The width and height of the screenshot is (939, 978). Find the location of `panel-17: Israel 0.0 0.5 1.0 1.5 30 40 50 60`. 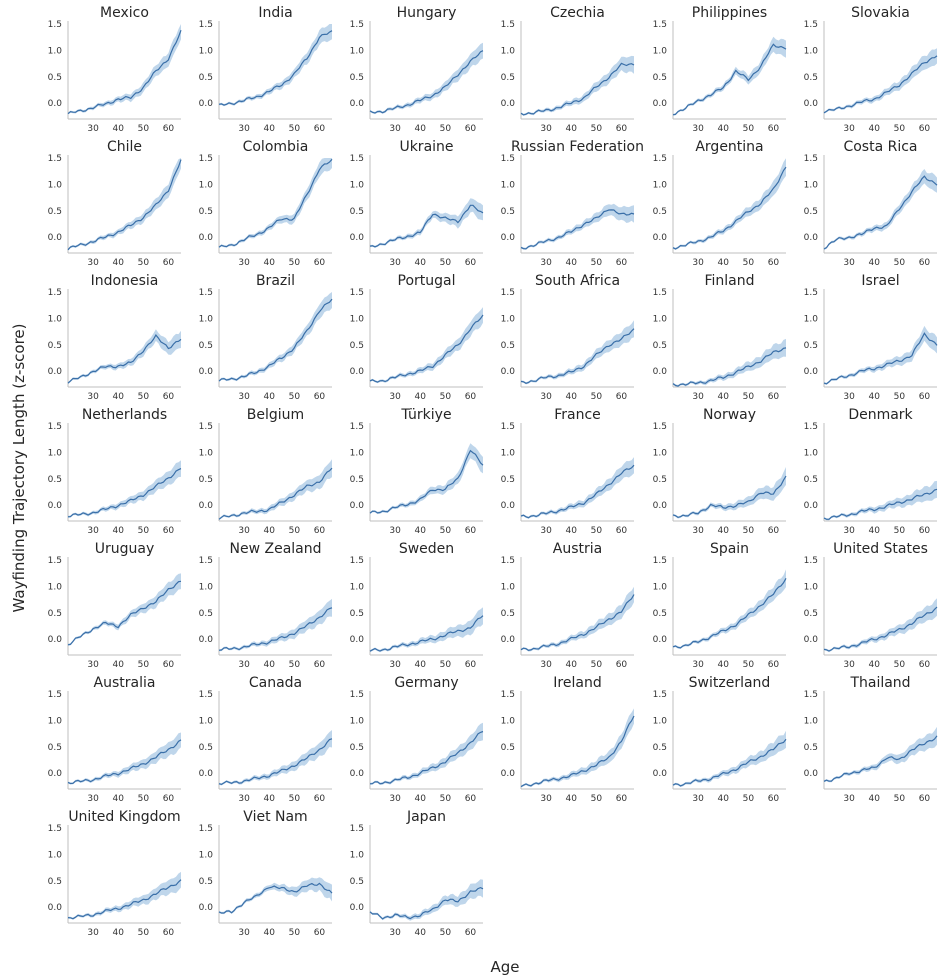

panel-17: Israel 0.0 0.5 1.0 1.5 30 40 50 60 is located at coordinates (871, 337).